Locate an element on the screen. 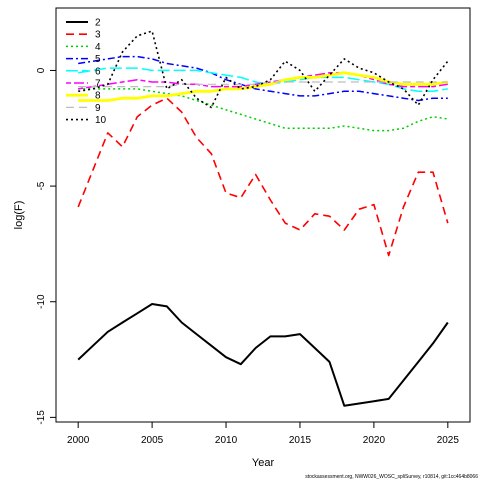 The height and width of the screenshot is (480, 480). y-axis: -15 -10 -5 0 is located at coordinates (46, 246).